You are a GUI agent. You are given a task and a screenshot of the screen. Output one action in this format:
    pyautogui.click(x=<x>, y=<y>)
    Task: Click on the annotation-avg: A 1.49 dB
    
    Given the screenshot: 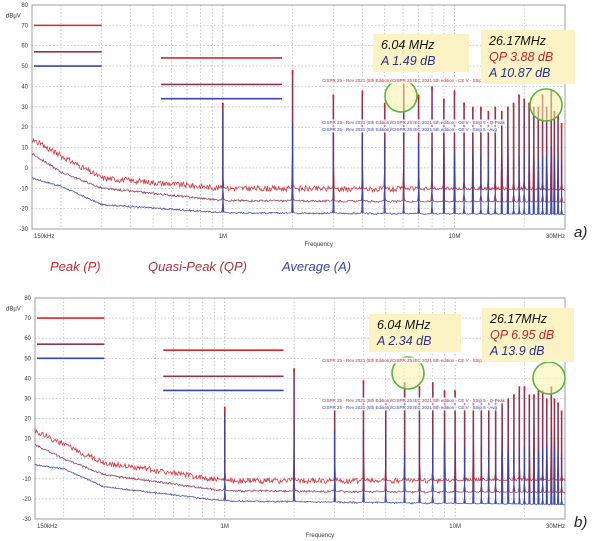 What is the action you would take?
    pyautogui.click(x=408, y=61)
    